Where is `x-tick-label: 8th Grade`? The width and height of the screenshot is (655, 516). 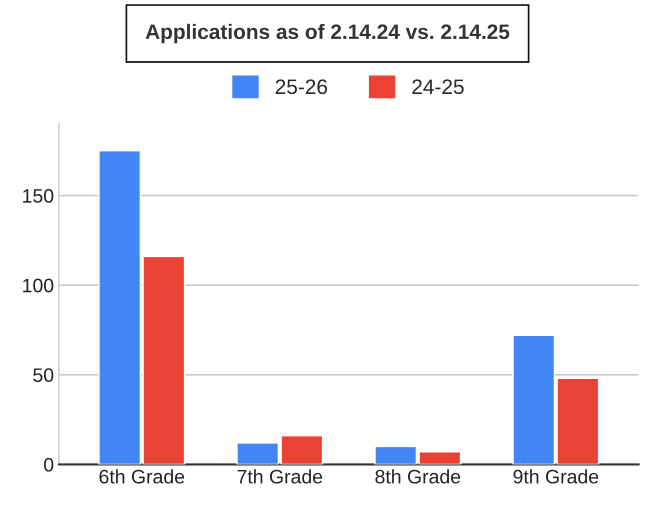 x-tick-label: 8th Grade is located at coordinates (417, 476).